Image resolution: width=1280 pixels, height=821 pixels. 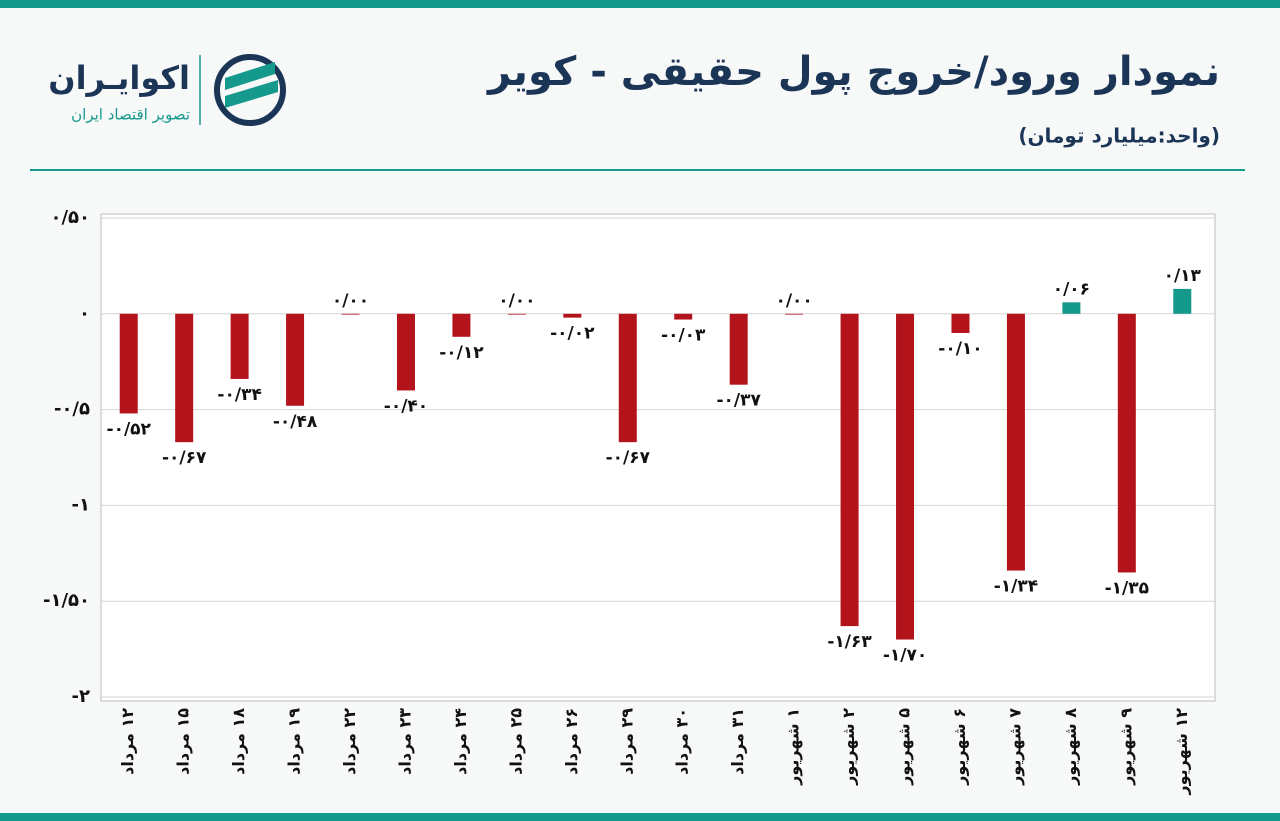 I want to click on x-tick-label: ۲۹ مرداد, so click(x=626, y=741).